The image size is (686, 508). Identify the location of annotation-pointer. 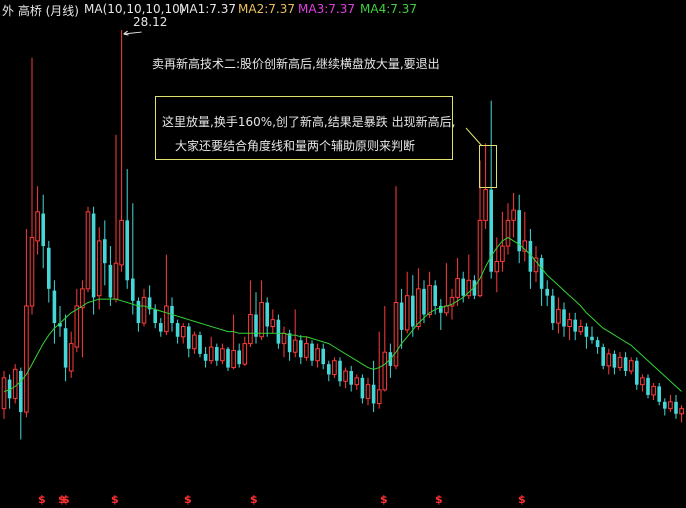
(474, 137).